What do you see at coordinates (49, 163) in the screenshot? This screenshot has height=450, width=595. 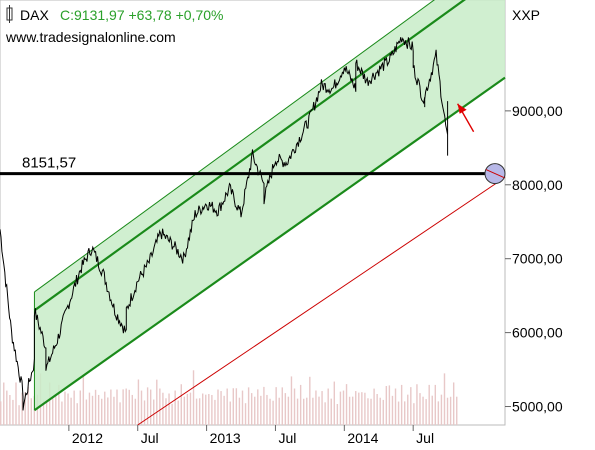 I see `level-label: 8151,57` at bounding box center [49, 163].